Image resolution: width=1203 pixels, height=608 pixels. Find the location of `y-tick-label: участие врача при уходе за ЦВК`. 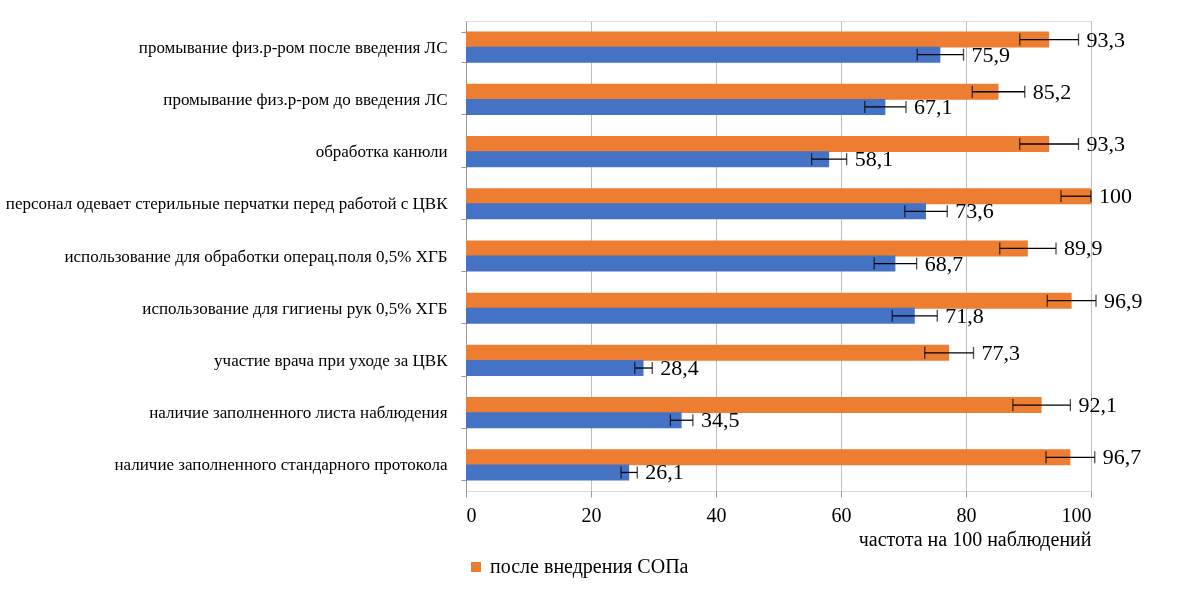

y-tick-label: участие врача при уходе за ЦВК is located at coordinates (331, 360).